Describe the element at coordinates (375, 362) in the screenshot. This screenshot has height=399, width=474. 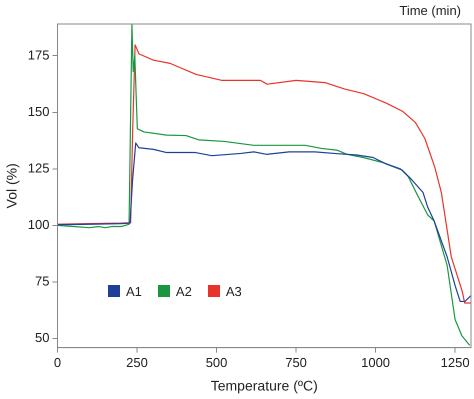
I see `x-tick-label: 1000` at that location.